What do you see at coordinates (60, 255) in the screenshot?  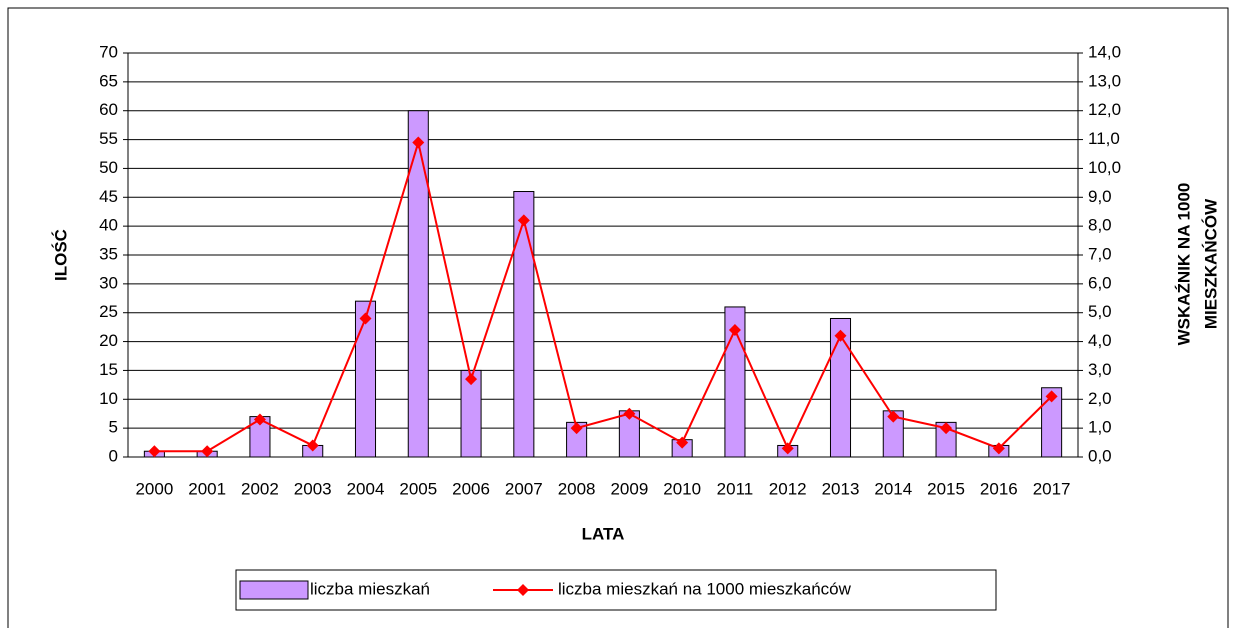 I see `y-axis-title: ILOŚĆ` at bounding box center [60, 255].